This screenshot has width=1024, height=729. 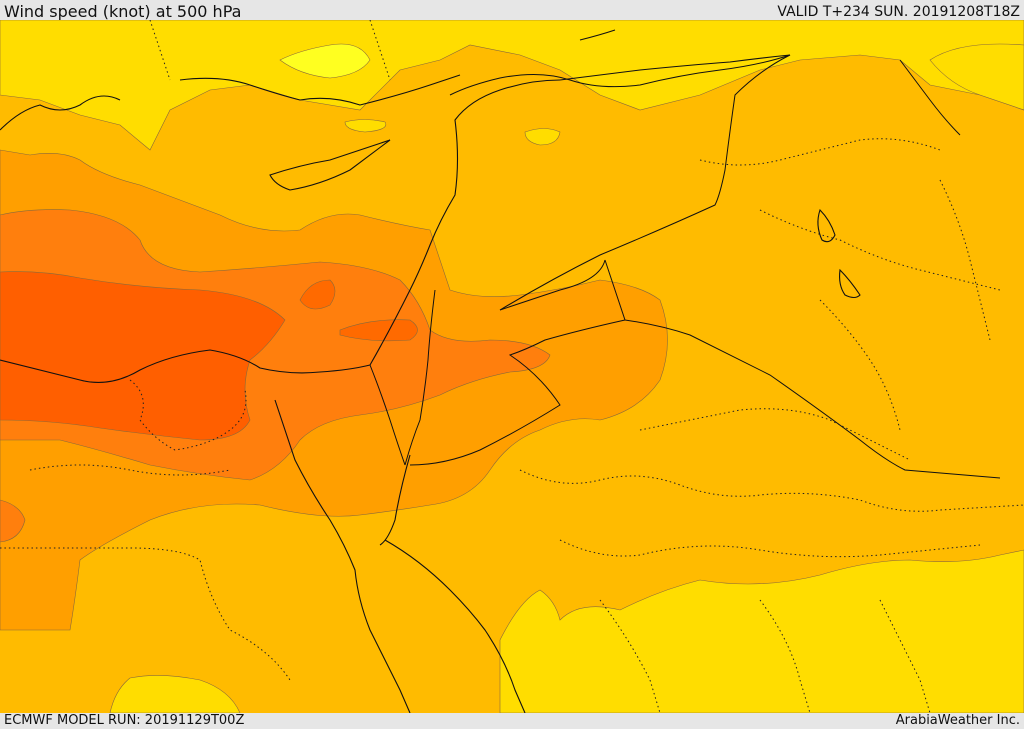 I want to click on field-orange-west-blob, so click(x=13, y=521).